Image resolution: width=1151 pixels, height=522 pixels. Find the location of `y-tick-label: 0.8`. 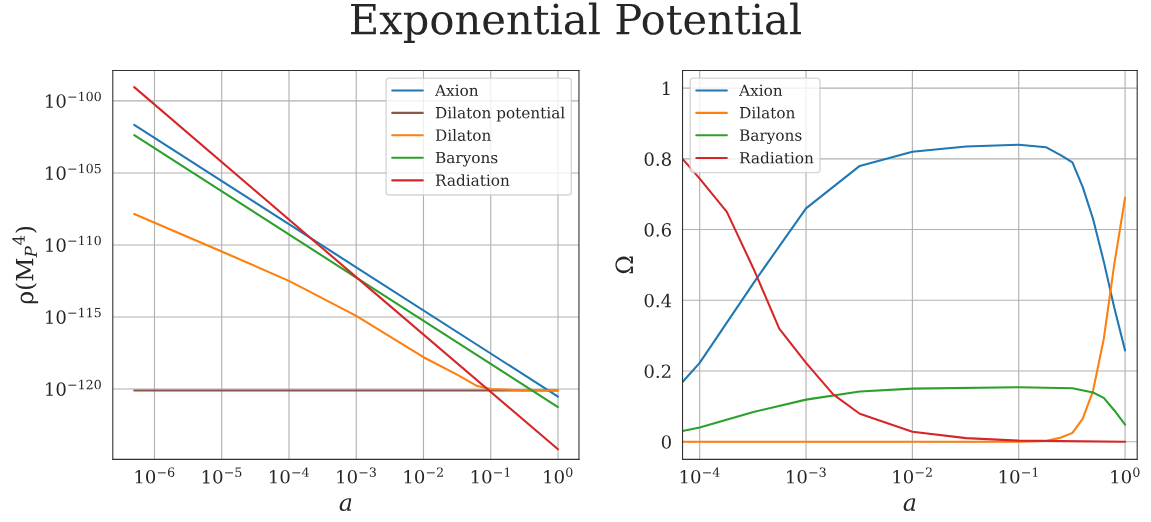

y-tick-label: 0.8 is located at coordinates (657, 159).